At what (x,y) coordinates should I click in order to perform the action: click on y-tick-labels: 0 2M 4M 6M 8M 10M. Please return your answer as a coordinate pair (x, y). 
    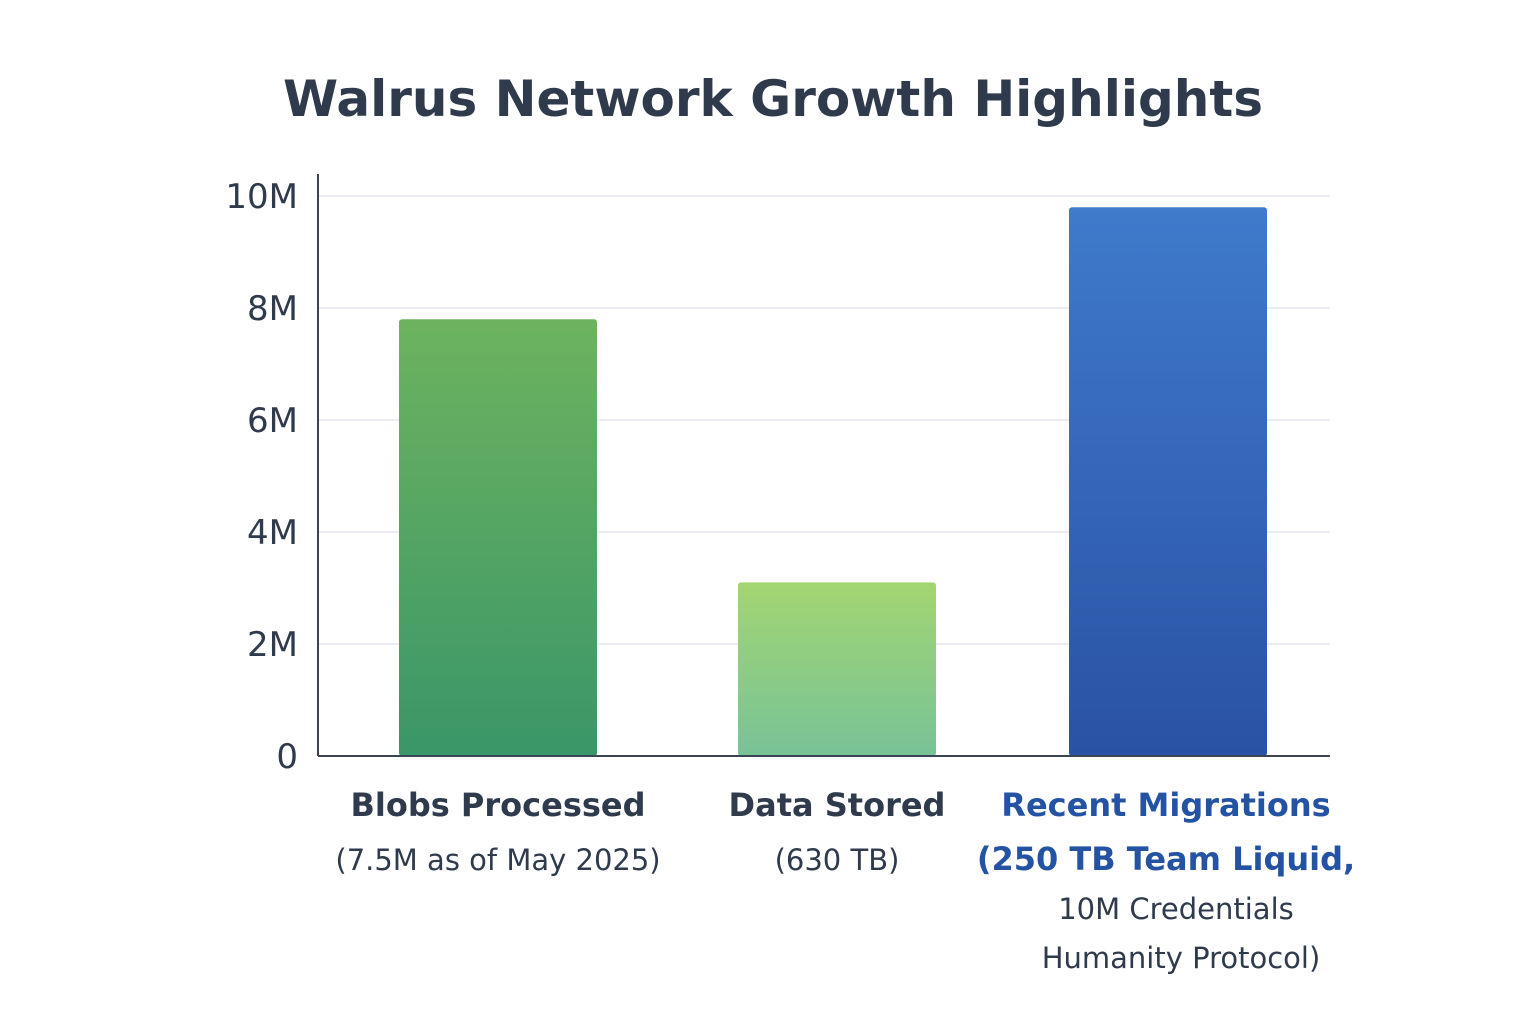
    Looking at the image, I should click on (261, 477).